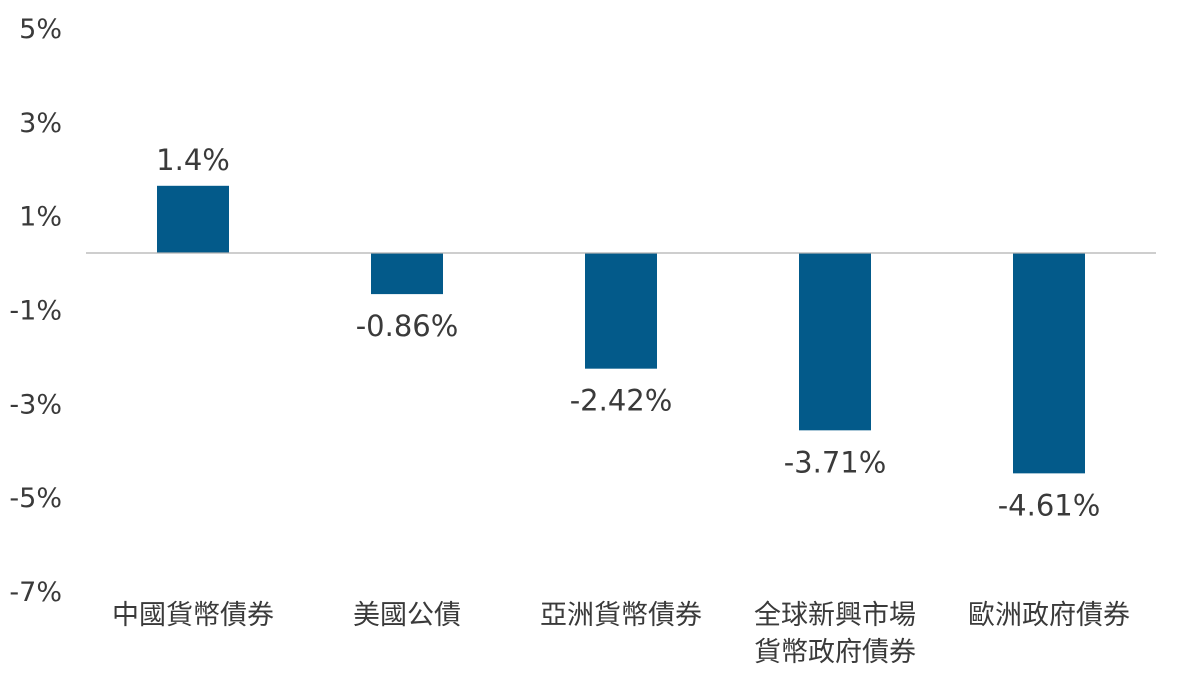 Image resolution: width=1184 pixels, height=688 pixels. What do you see at coordinates (621, 615) in the screenshot?
I see `x-category-label: 亞洲貨幣債券` at bounding box center [621, 615].